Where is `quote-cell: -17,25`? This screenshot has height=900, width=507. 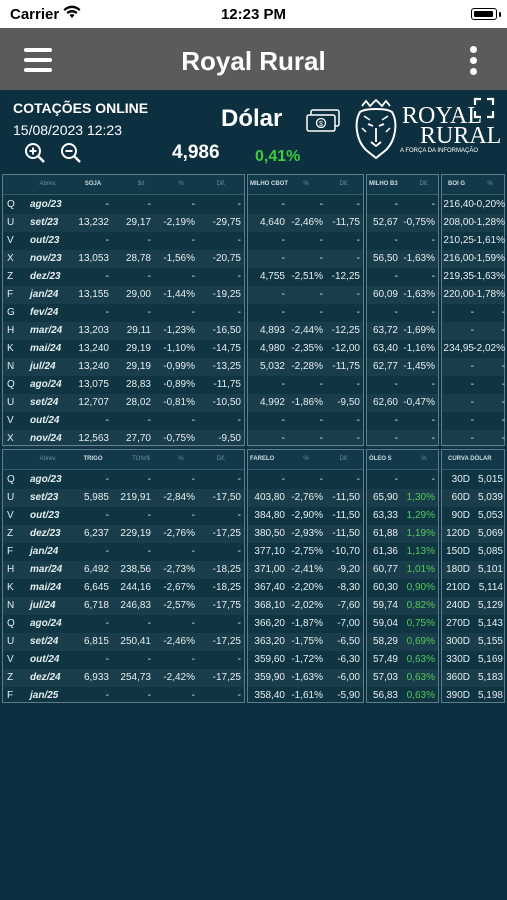 quote-cell: -17,25 is located at coordinates (226, 677).